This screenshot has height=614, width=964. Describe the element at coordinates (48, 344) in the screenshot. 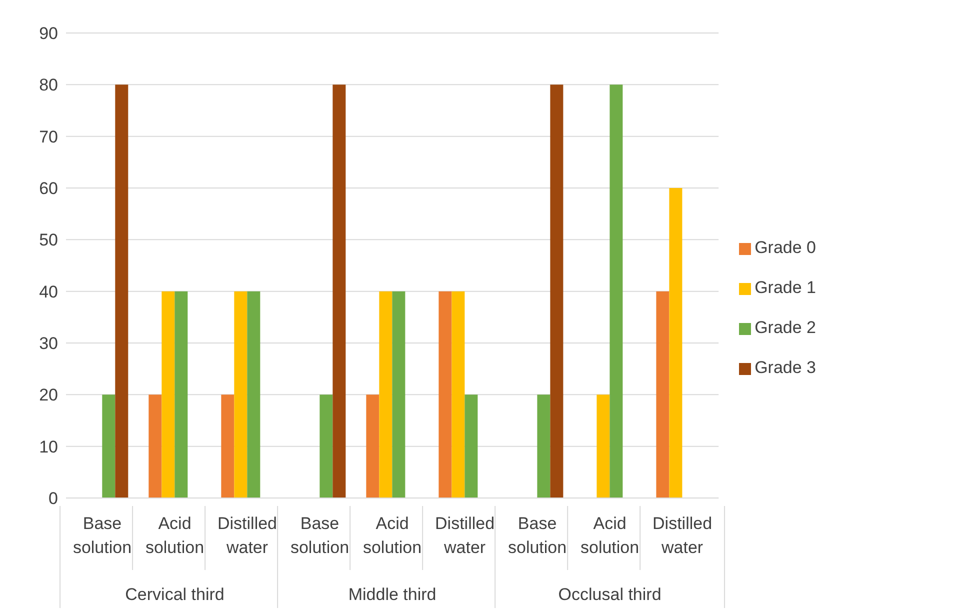

I see `y-tick-label: 30` at that location.